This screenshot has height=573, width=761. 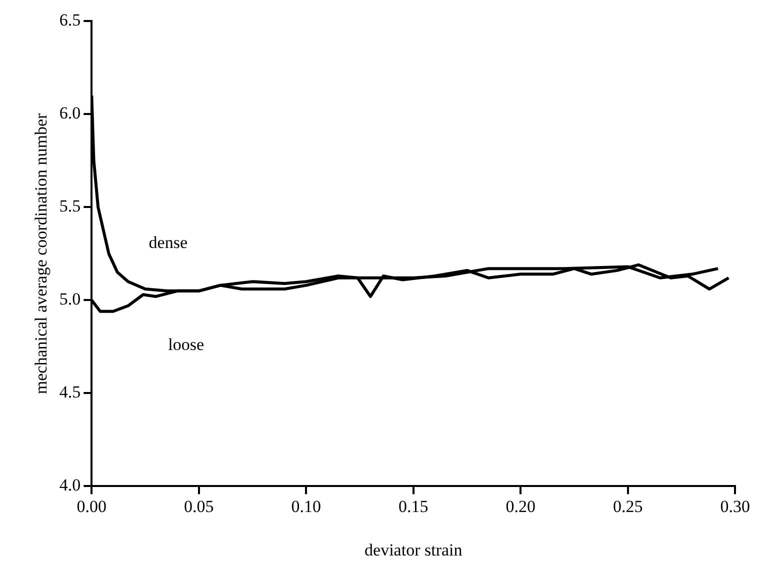 I want to click on x-tick-label: 0.20, so click(x=521, y=506).